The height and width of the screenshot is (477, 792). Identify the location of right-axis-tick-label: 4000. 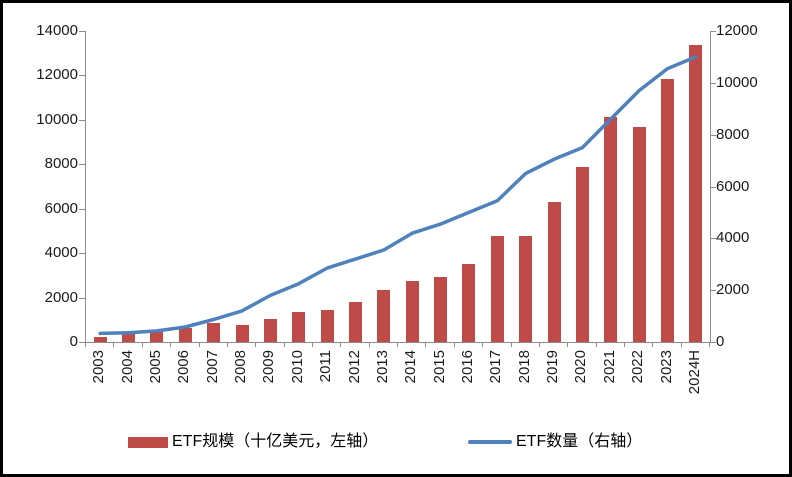
(733, 238).